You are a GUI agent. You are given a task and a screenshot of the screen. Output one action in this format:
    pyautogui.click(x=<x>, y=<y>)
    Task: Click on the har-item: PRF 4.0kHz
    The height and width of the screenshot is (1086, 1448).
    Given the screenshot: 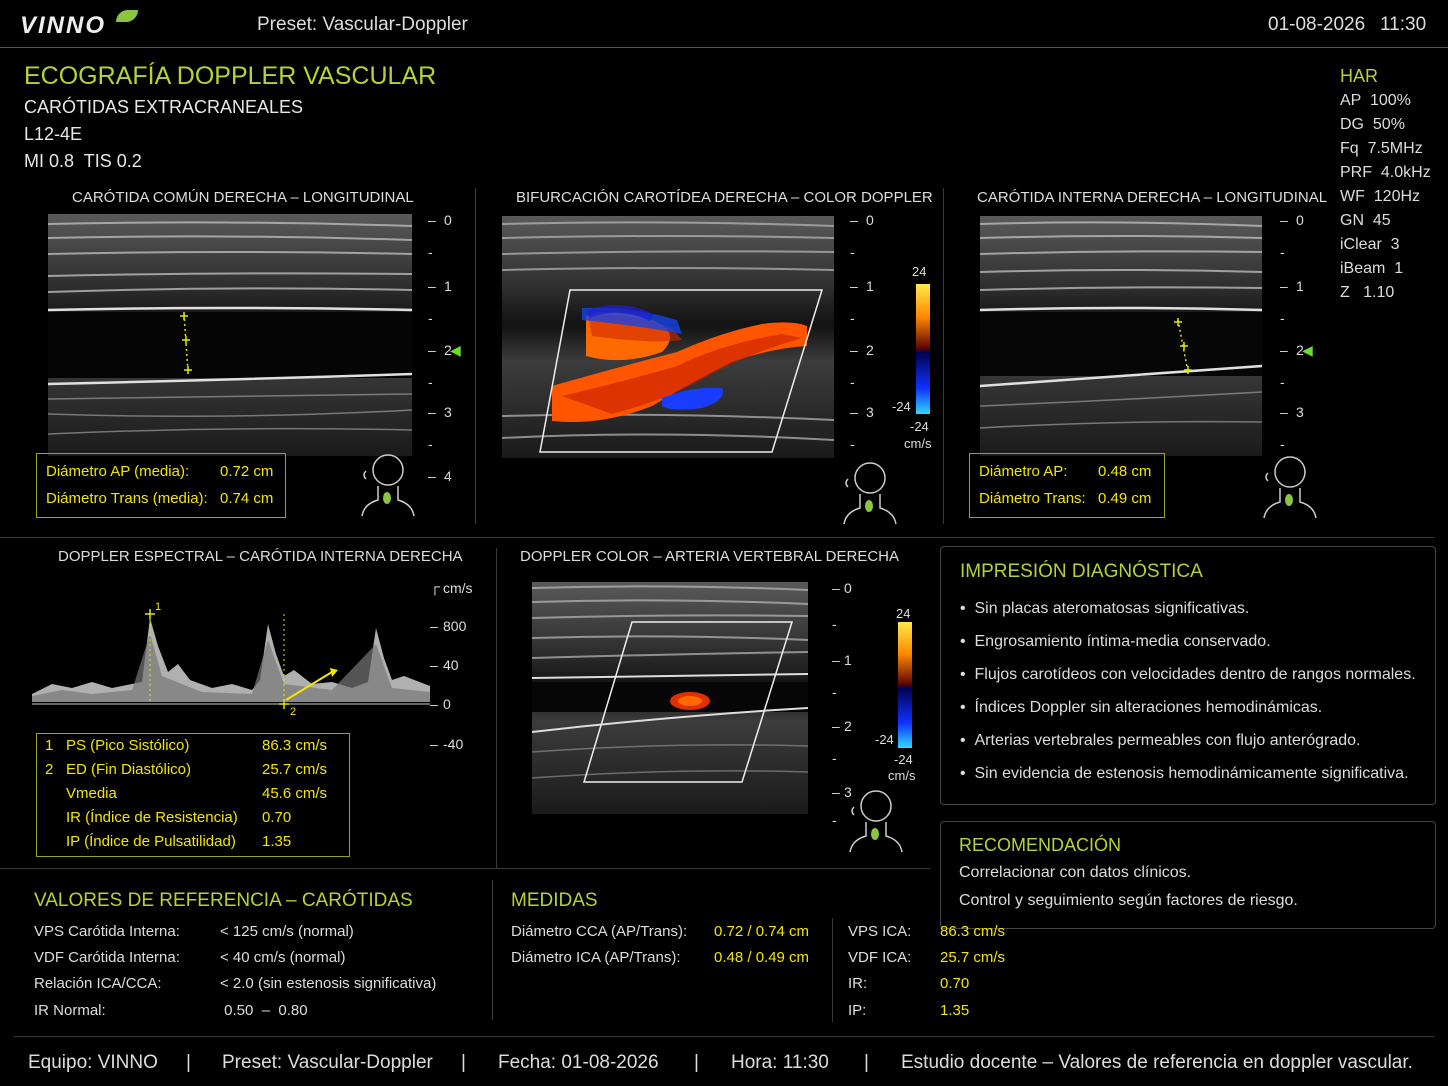 What is the action you would take?
    pyautogui.click(x=1385, y=172)
    